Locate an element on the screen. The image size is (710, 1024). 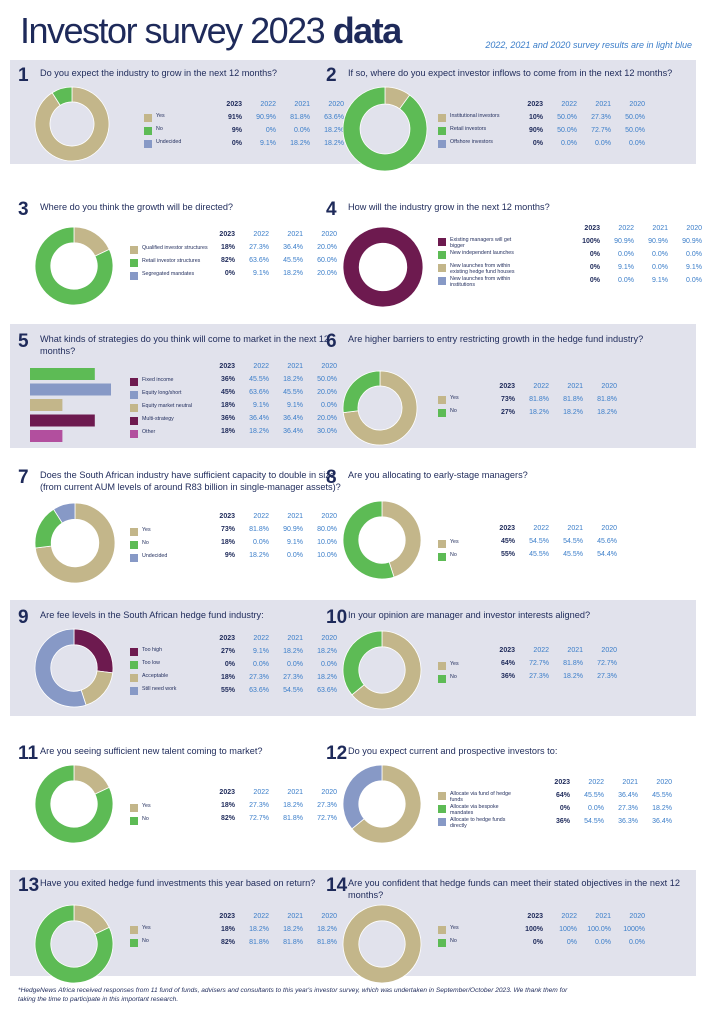
strategy-bars is located at coordinates (75, 409).